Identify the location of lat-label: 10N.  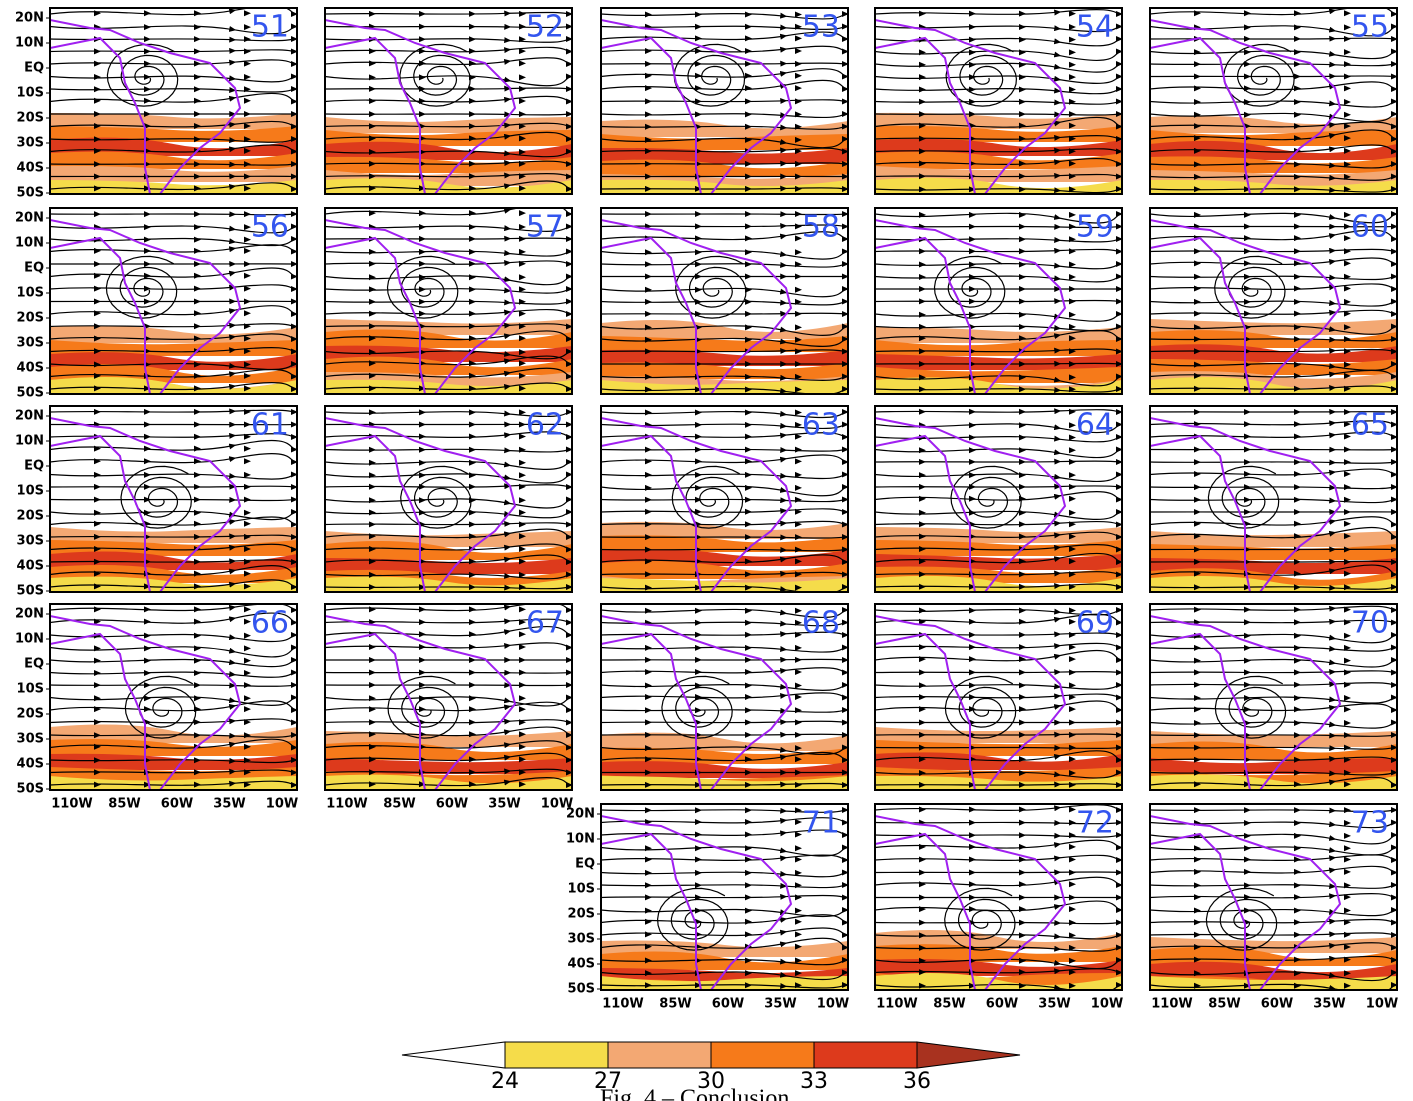
(29, 441).